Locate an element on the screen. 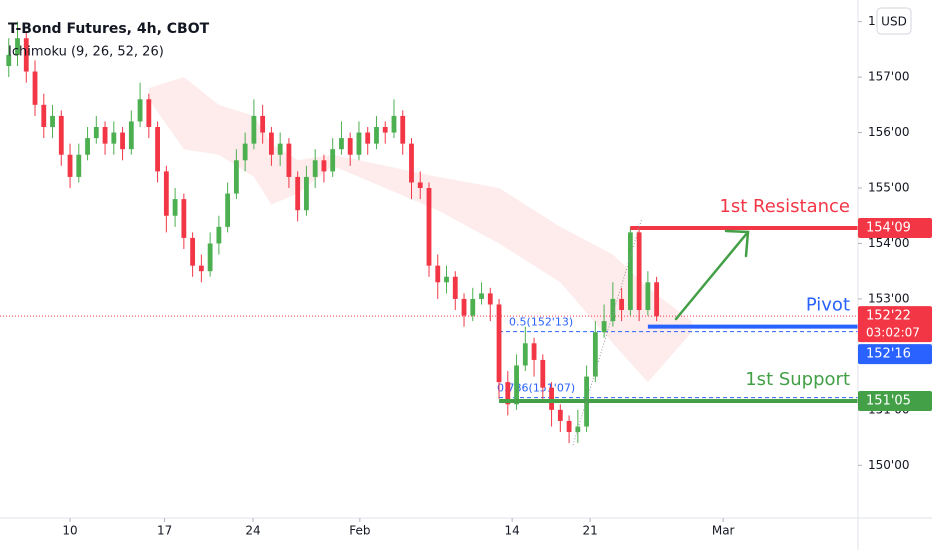 This screenshot has width=932, height=550. fib-trend-line is located at coordinates (607, 331).